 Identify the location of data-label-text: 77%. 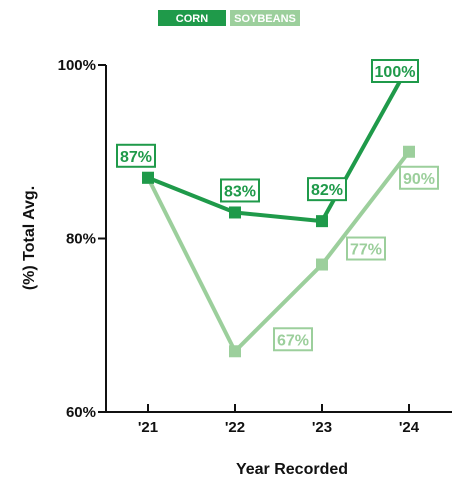
(366, 250).